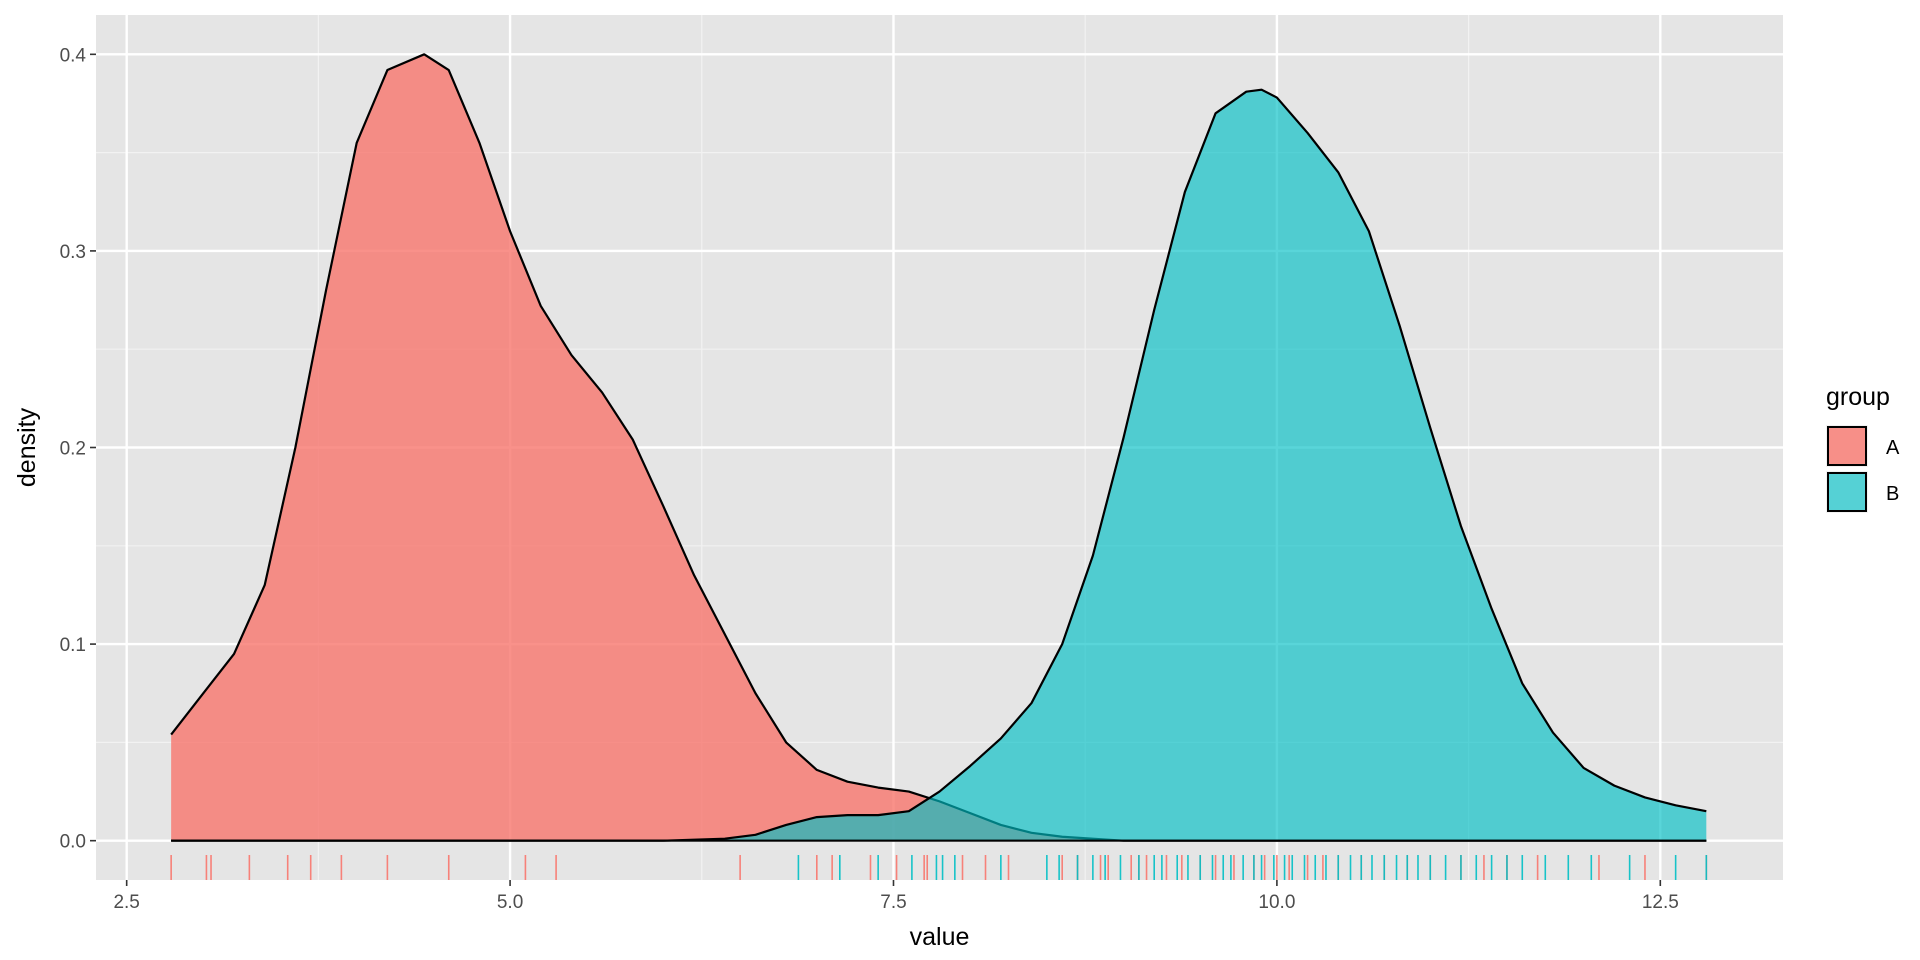  Describe the element at coordinates (73, 842) in the screenshot. I see `y-tick-label: 0.0` at that location.